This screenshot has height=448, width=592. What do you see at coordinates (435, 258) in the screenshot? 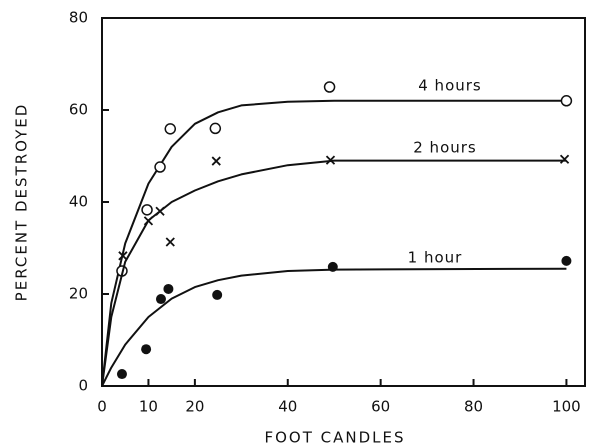
I see `curve-label: 1 hour` at bounding box center [435, 258].